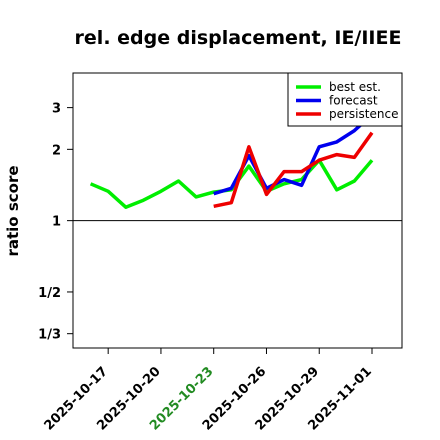 This screenshot has height=440, width=440. Describe the element at coordinates (13, 210) in the screenshot. I see `y-axis-label: ratio score` at that location.